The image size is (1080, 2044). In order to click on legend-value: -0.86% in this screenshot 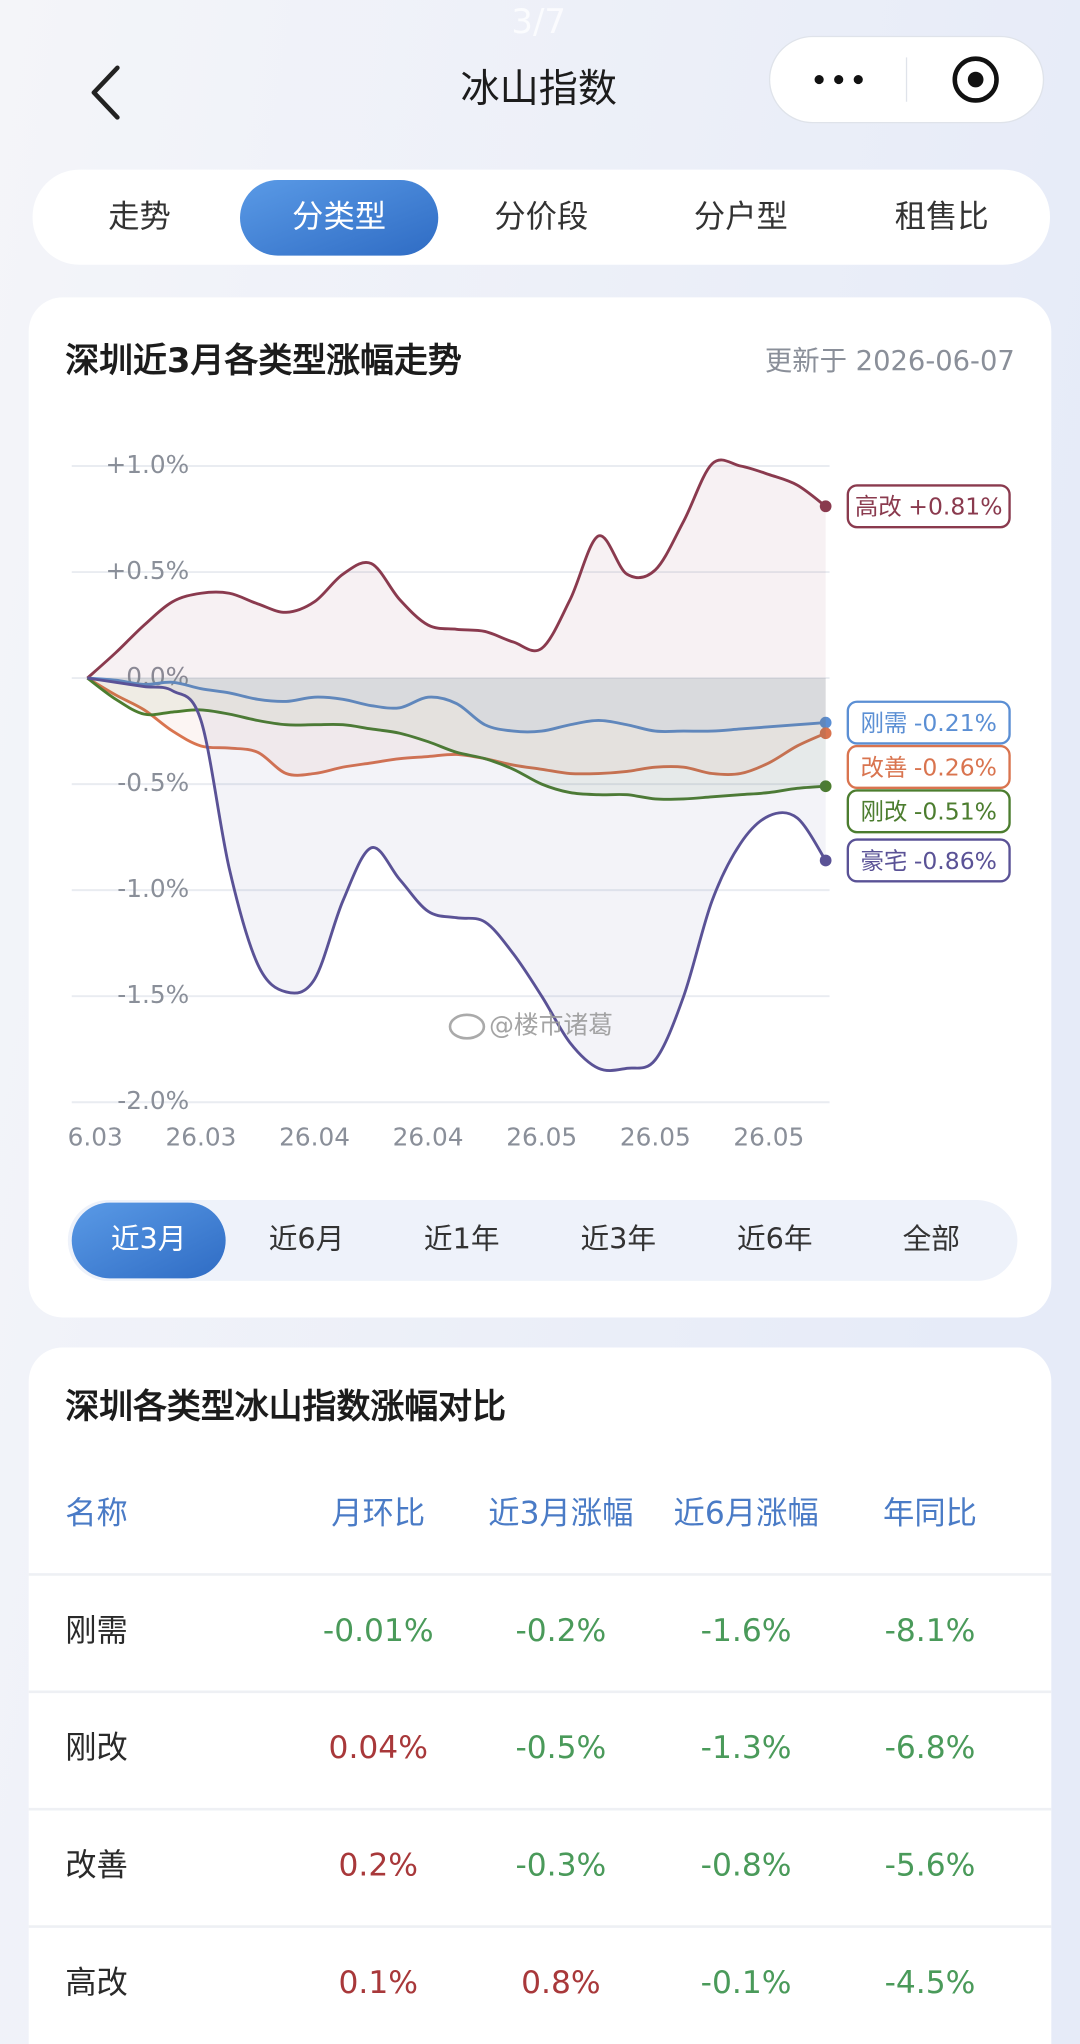, I will do `click(955, 860)`.